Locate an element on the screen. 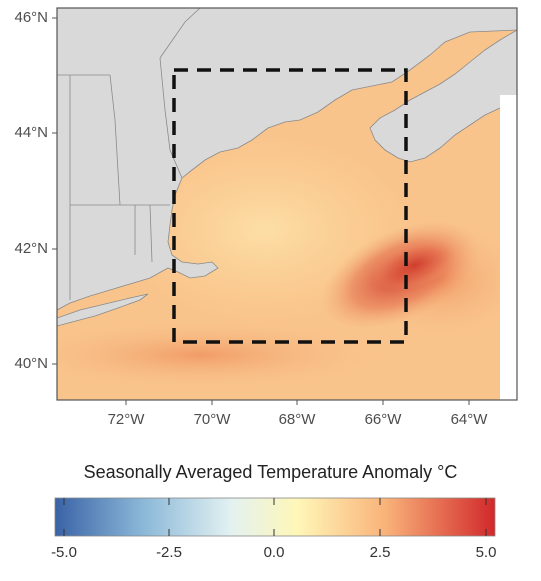 This screenshot has height=581, width=541. lon-label-72: 72°W is located at coordinates (126, 419).